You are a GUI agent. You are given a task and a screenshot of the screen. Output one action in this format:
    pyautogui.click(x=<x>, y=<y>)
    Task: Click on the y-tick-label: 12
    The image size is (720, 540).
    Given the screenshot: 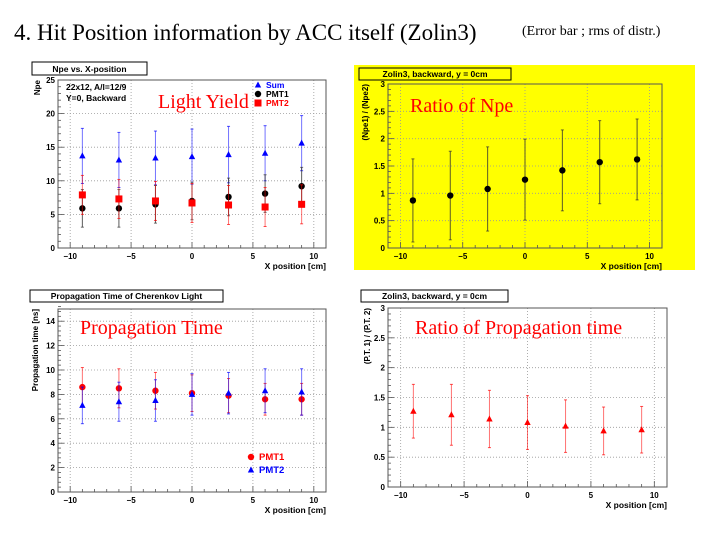 What is the action you would take?
    pyautogui.click(x=50, y=346)
    